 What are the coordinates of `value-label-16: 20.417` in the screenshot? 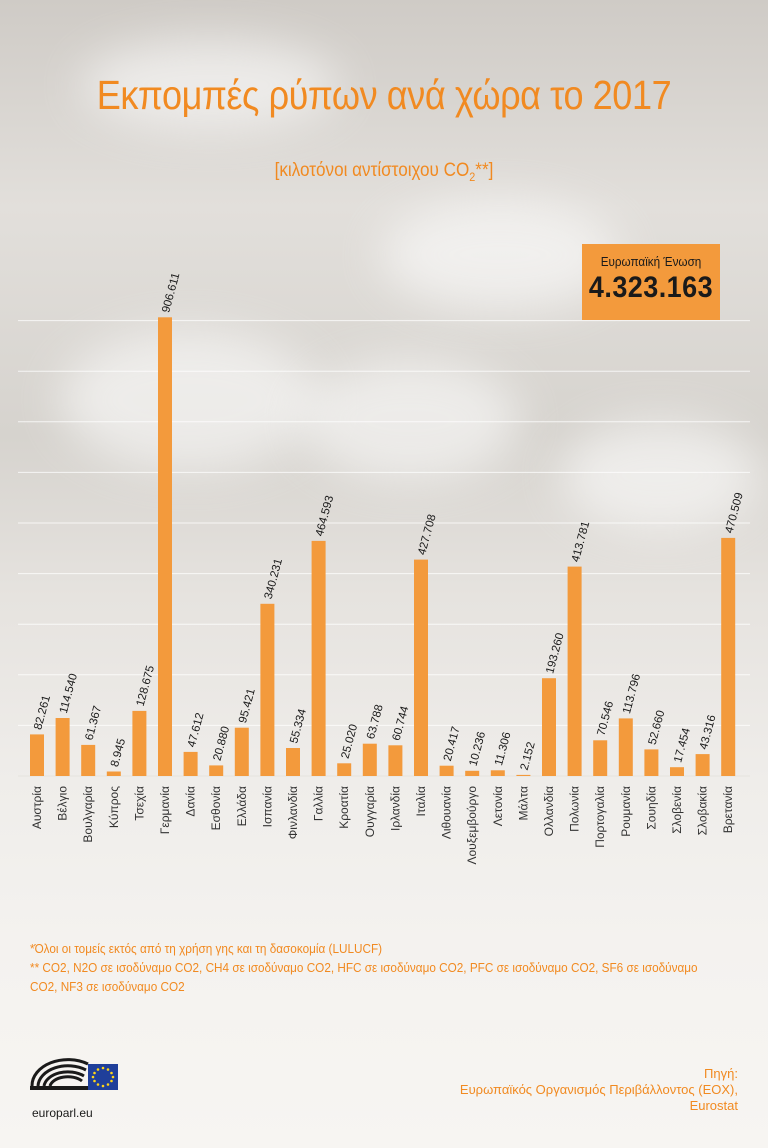 It's located at (452, 743).